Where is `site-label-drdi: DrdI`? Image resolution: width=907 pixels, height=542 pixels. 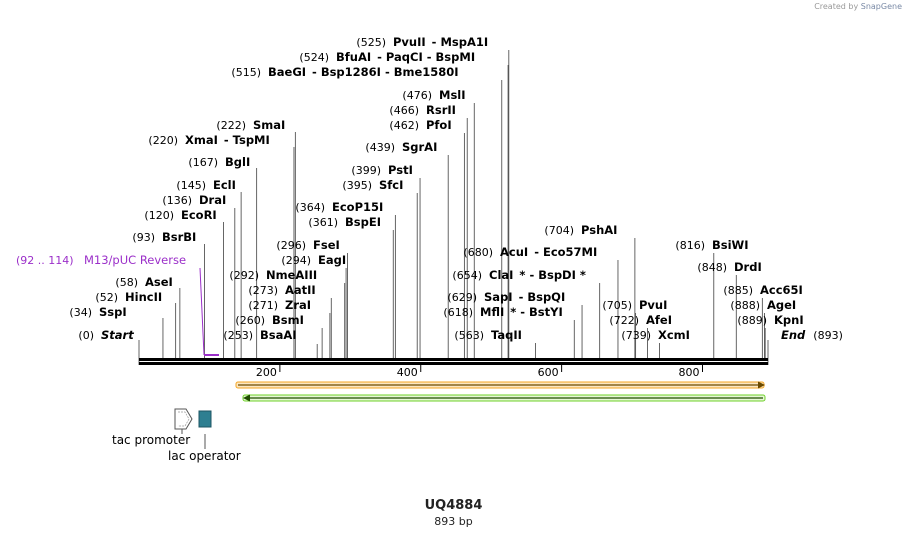
site-label-drdi: DrdI is located at coordinates (748, 267).